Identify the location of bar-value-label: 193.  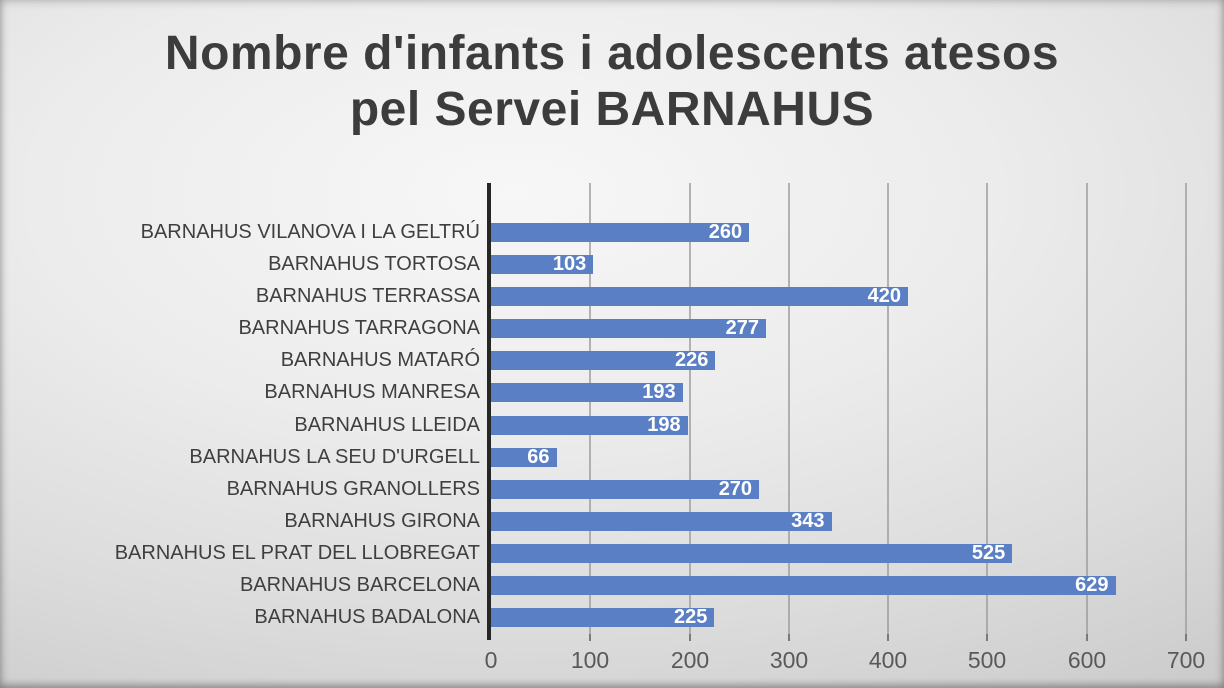
(659, 392).